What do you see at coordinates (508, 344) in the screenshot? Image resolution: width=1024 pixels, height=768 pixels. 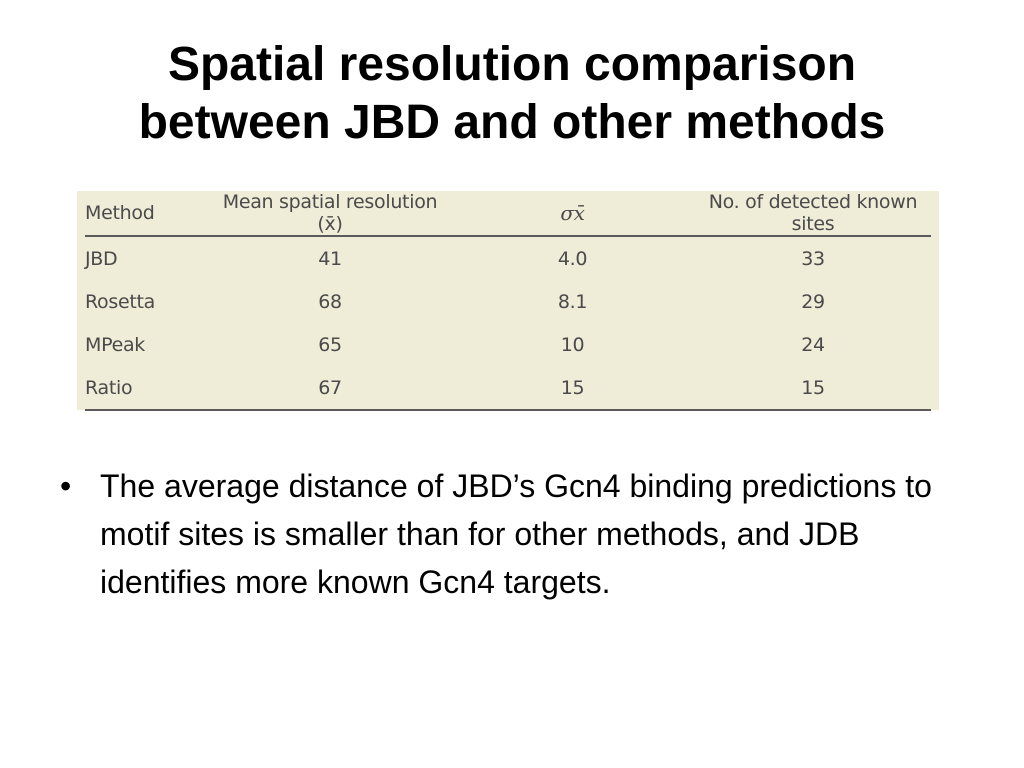 I see `table-row: MPeak 65 10 24` at bounding box center [508, 344].